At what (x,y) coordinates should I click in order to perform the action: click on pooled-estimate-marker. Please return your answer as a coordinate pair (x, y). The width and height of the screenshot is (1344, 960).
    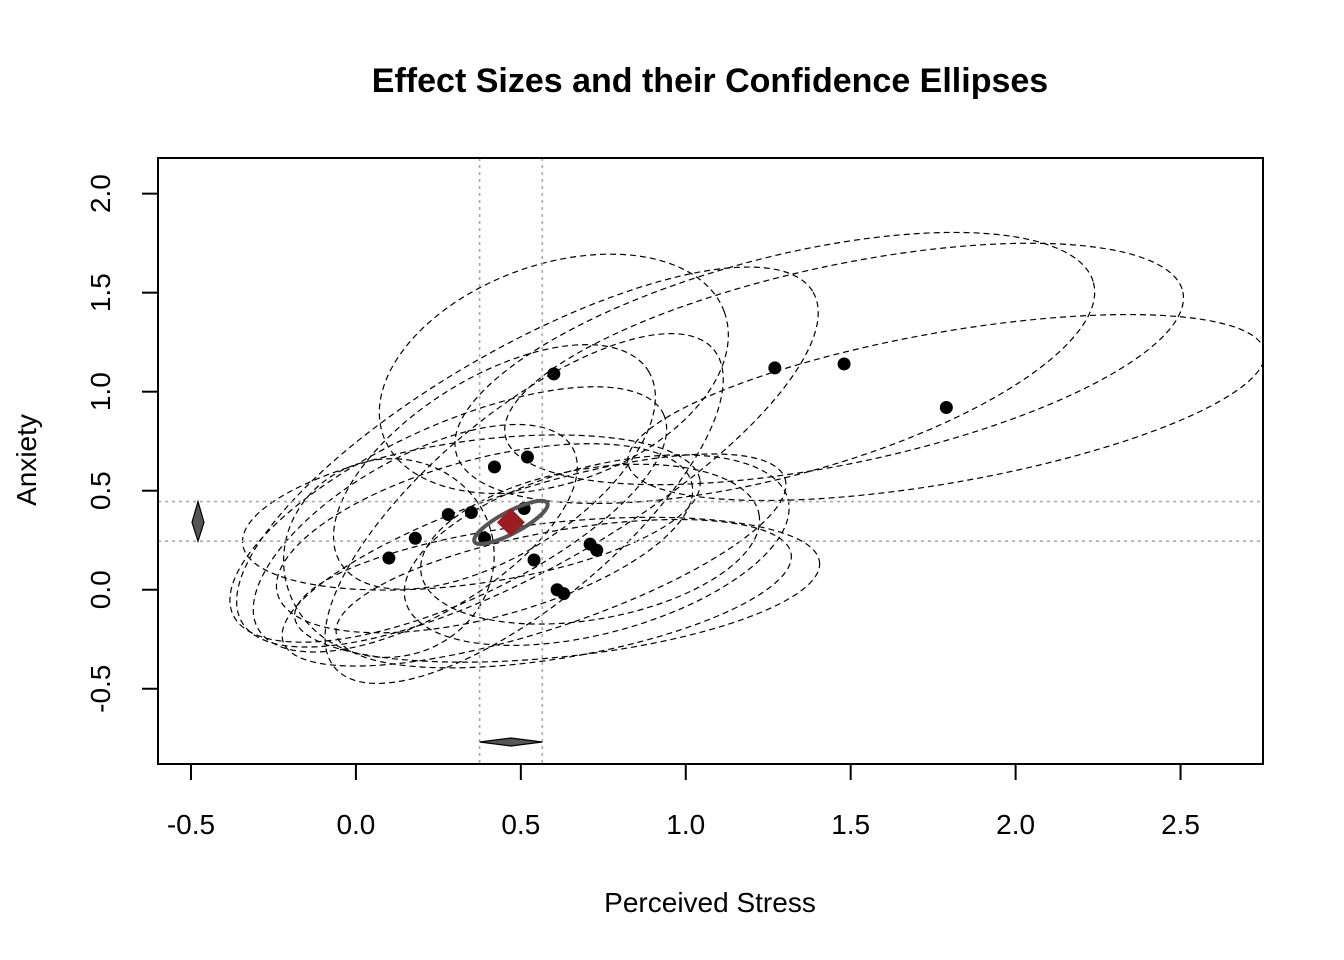
    Looking at the image, I should click on (510, 522).